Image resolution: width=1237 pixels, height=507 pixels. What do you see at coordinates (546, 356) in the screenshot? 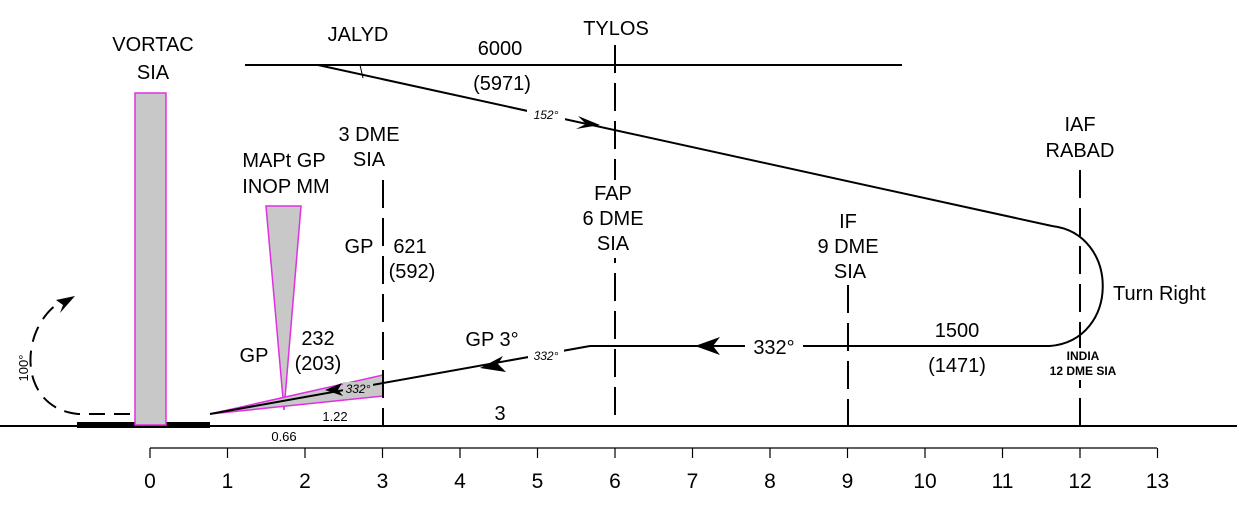
I see `course-332-small-label: 332°` at bounding box center [546, 356].